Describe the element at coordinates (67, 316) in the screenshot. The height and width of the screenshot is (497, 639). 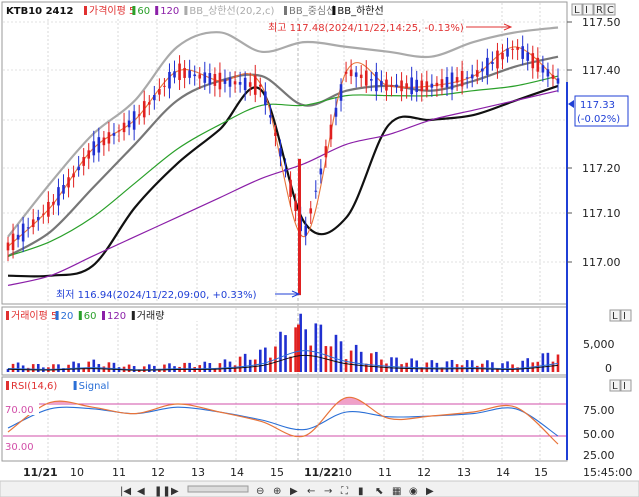
I see `legend-label: 20` at that location.